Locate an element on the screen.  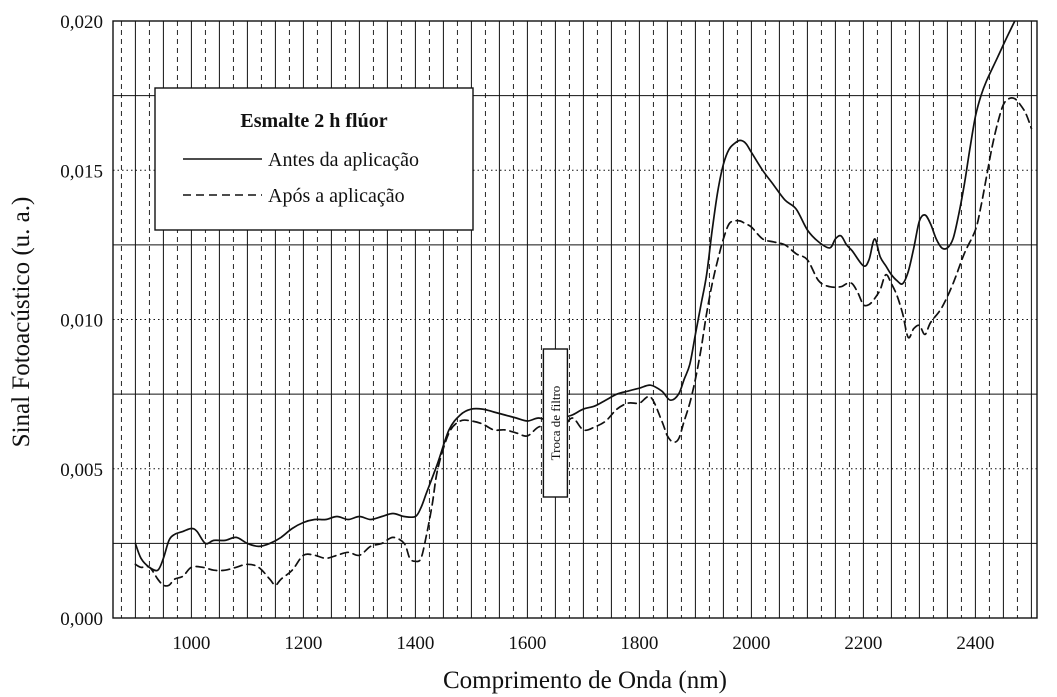
legend-label-apos: Após a aplicação is located at coordinates (336, 196).